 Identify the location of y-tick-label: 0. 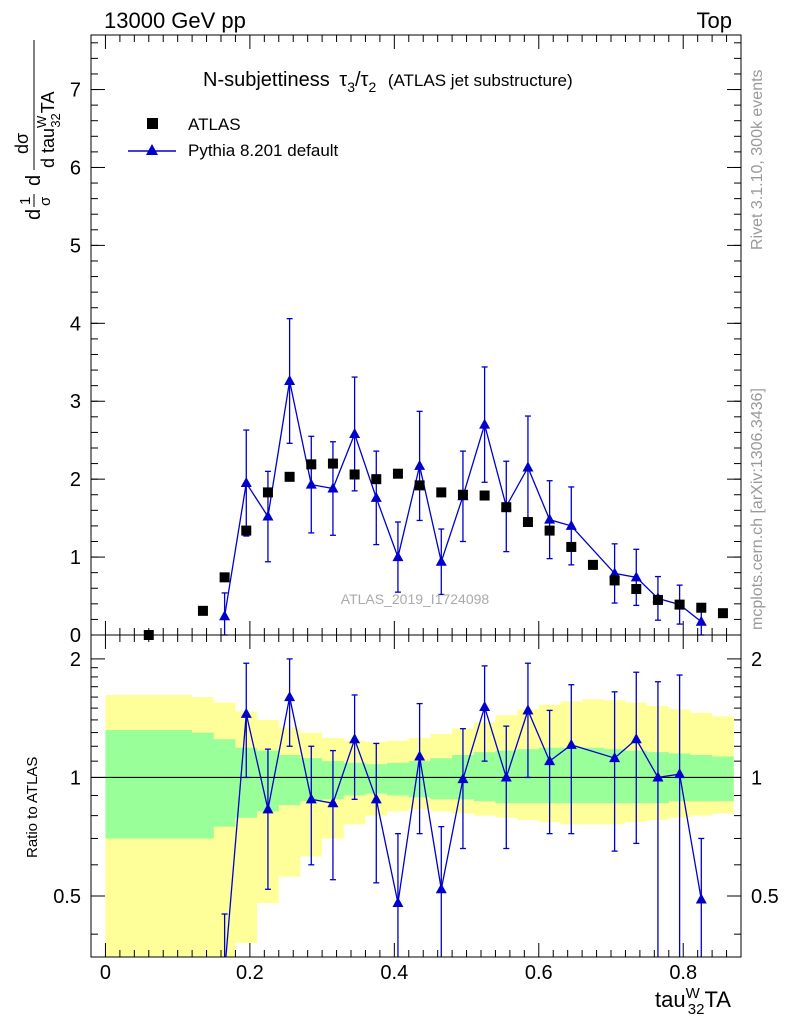
(75, 636).